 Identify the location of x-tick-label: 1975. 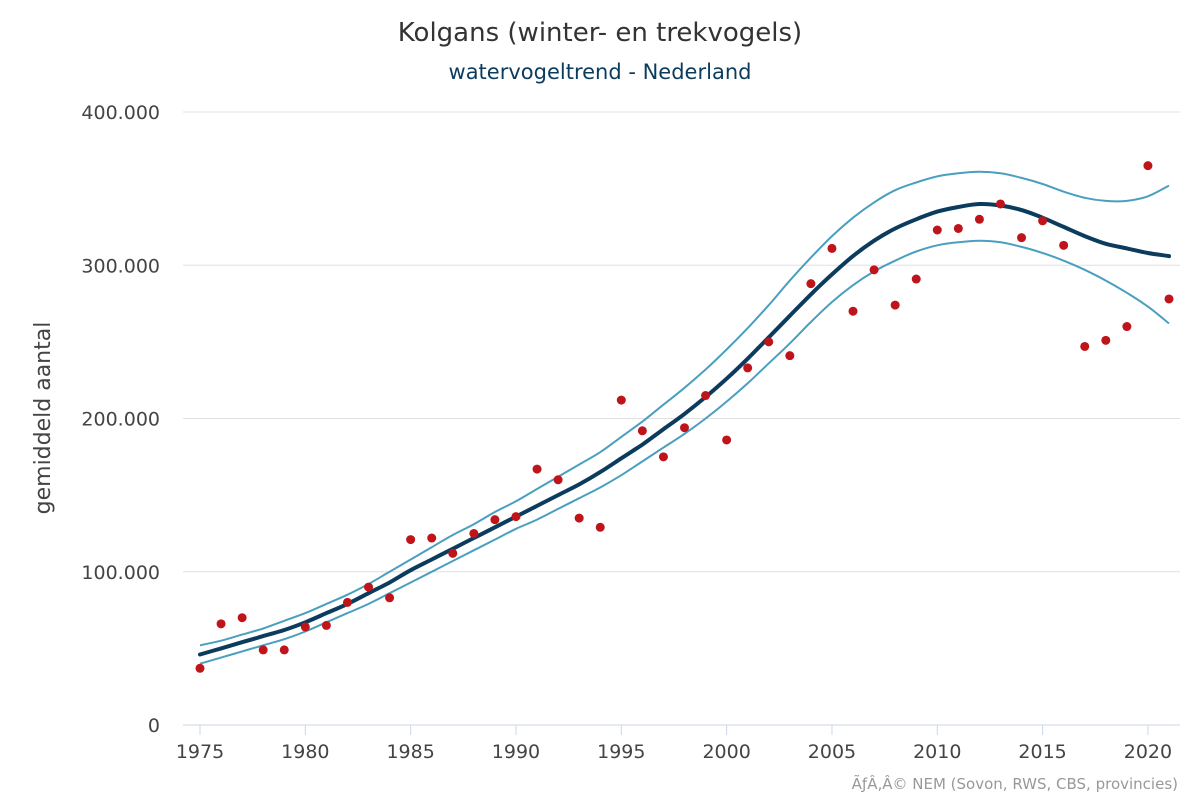
(200, 752).